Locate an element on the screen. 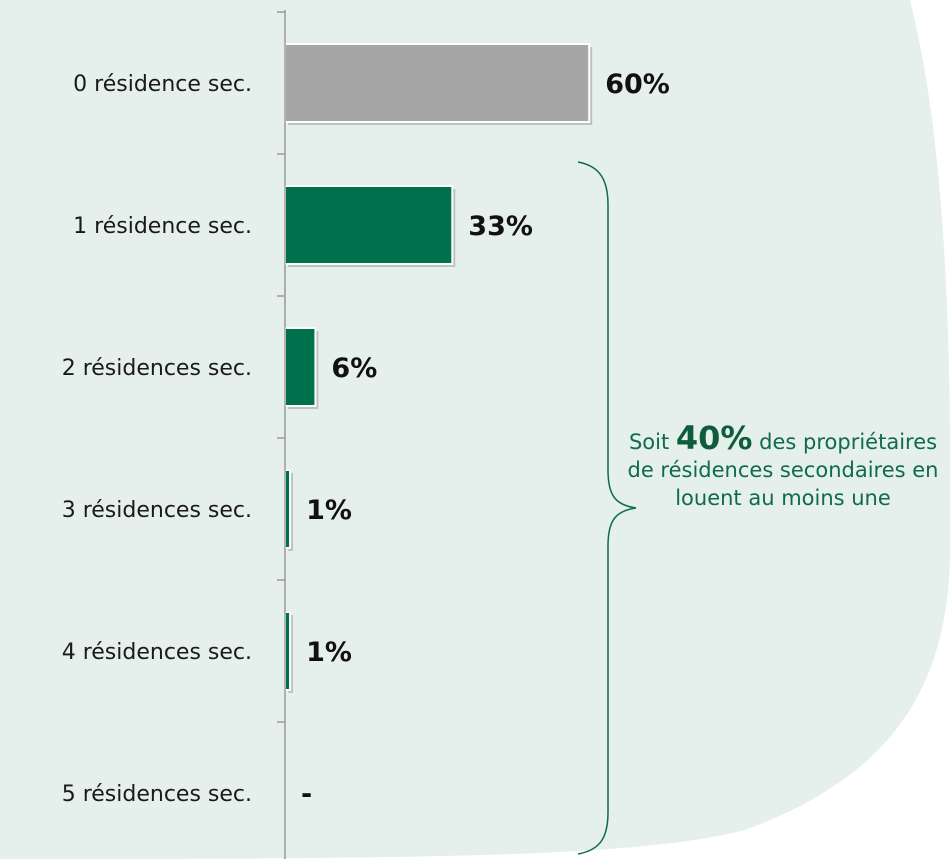 Image resolution: width=952 pixels, height=859 pixels. category-label: 5 résidences sec. is located at coordinates (157, 794).